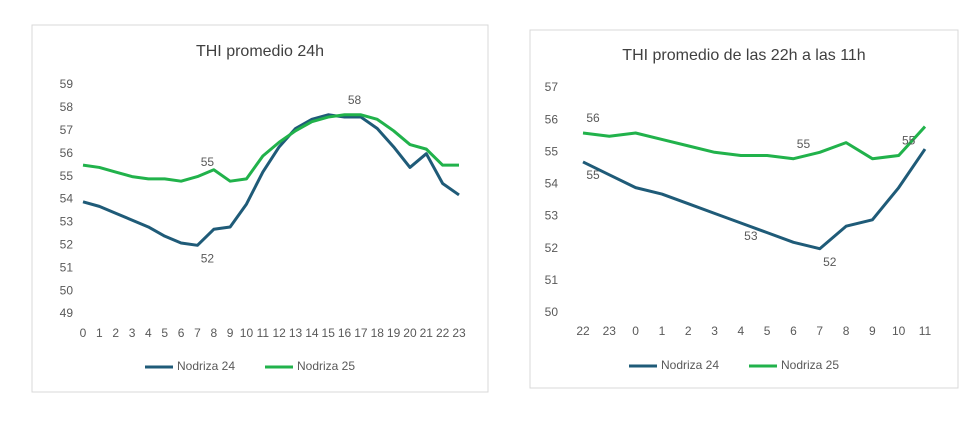 The width and height of the screenshot is (980, 423). What do you see at coordinates (743, 55) in the screenshot?
I see `chart-title: THI promedio de las 22h a las 11h` at bounding box center [743, 55].